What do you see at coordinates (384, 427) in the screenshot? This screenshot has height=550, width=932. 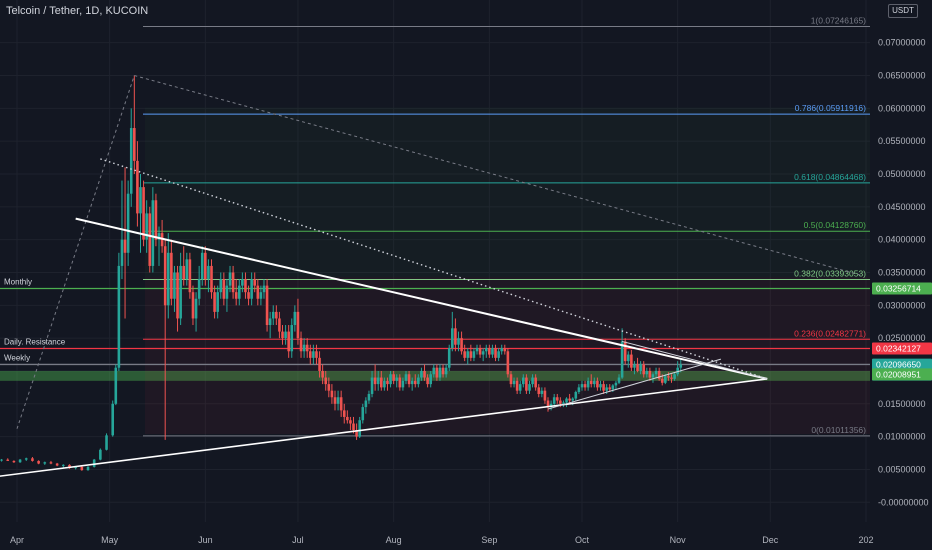 I see `lower-trendline` at bounding box center [384, 427].